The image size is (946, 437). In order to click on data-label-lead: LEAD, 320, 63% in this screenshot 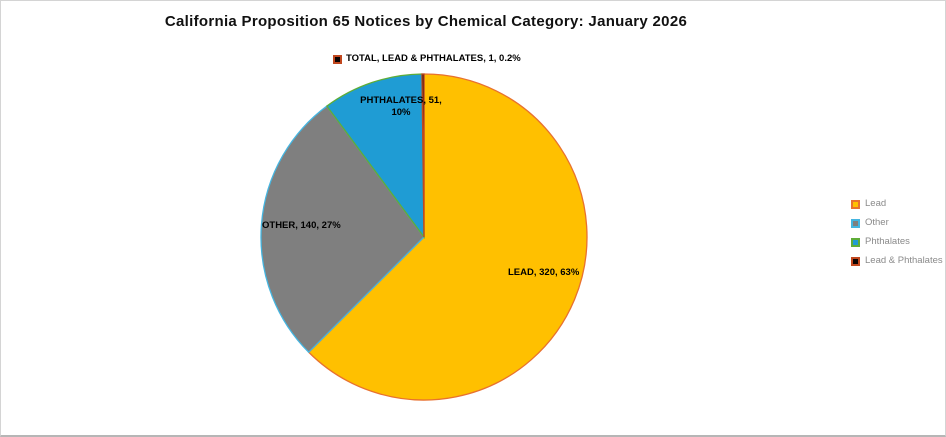, I will do `click(544, 272)`.